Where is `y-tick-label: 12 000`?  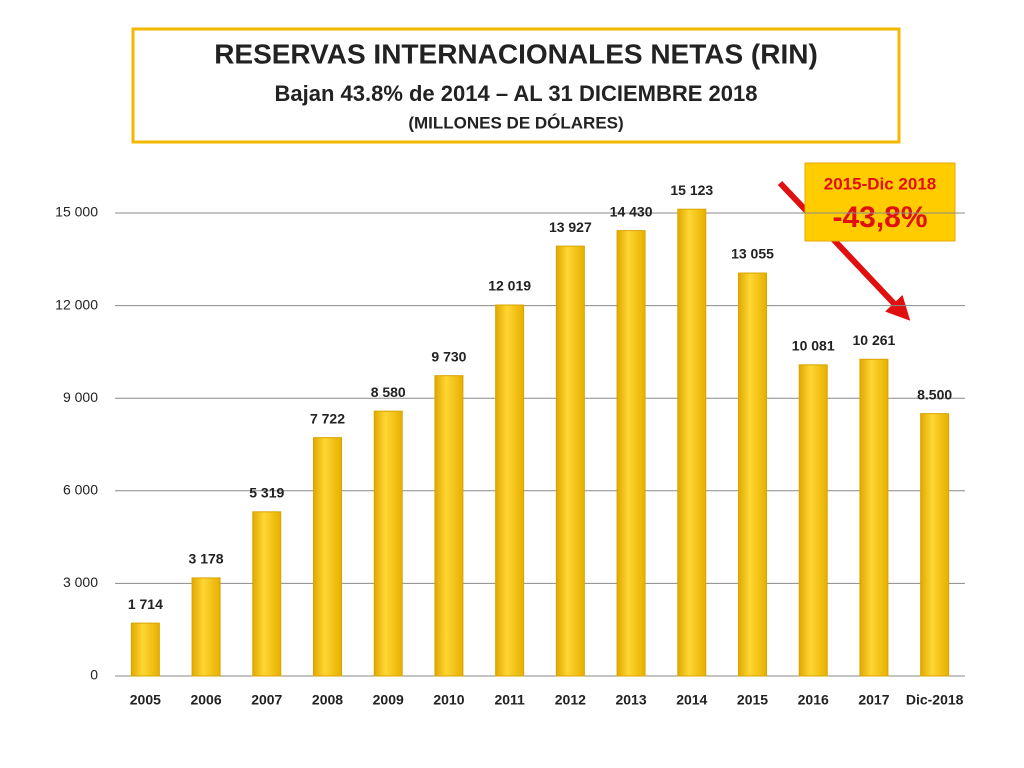
y-tick-label: 12 000 is located at coordinates (76, 304).